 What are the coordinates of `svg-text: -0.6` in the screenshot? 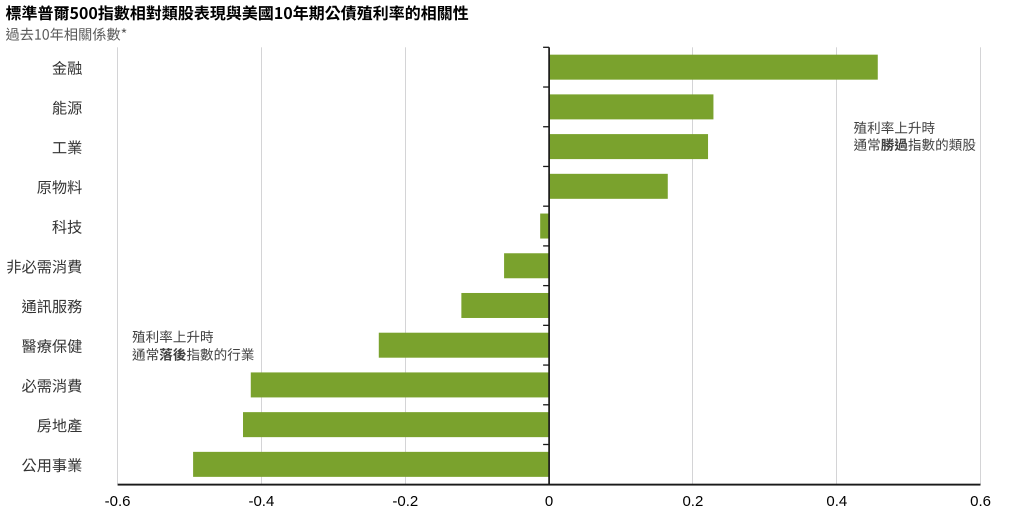 It's located at (118, 501).